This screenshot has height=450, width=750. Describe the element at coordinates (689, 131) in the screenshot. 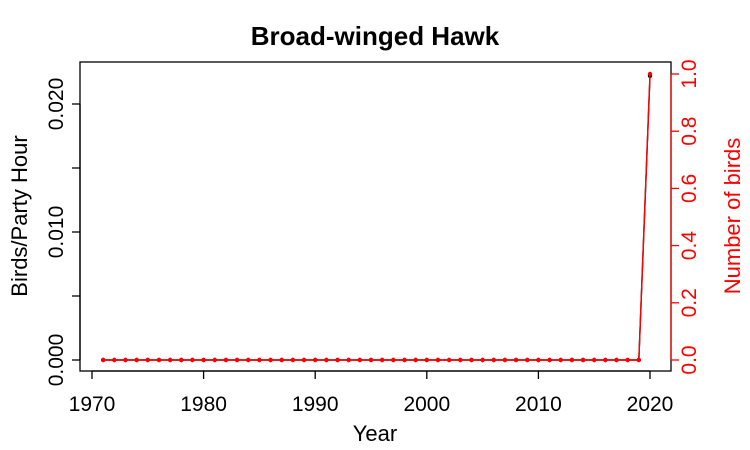

I see `y2-tick-label: 0.8` at that location.